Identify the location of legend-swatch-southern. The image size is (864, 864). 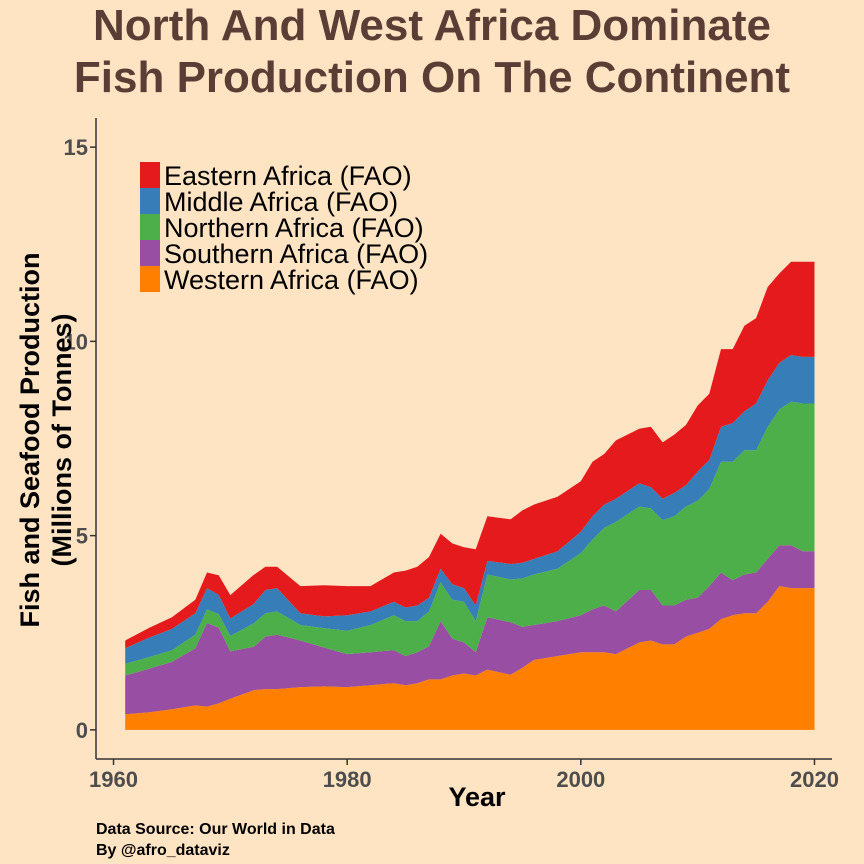
(150, 253).